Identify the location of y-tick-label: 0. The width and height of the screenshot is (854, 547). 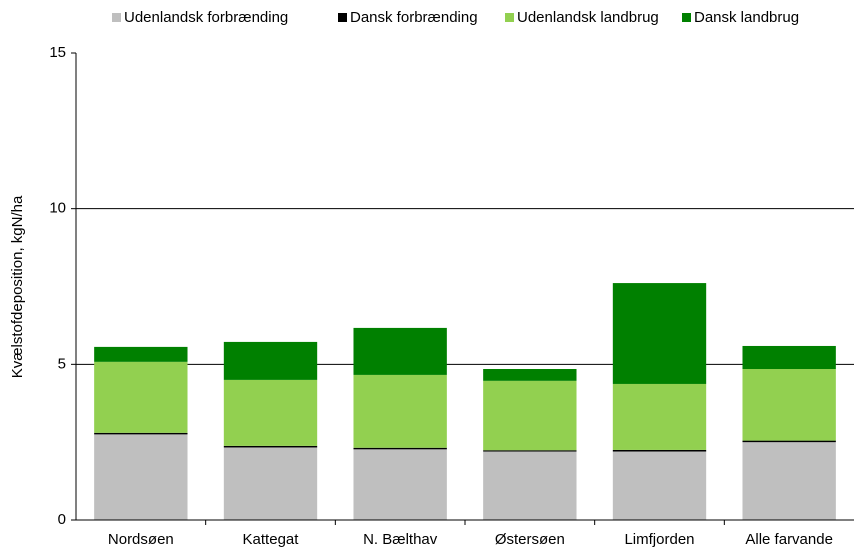
(62, 519).